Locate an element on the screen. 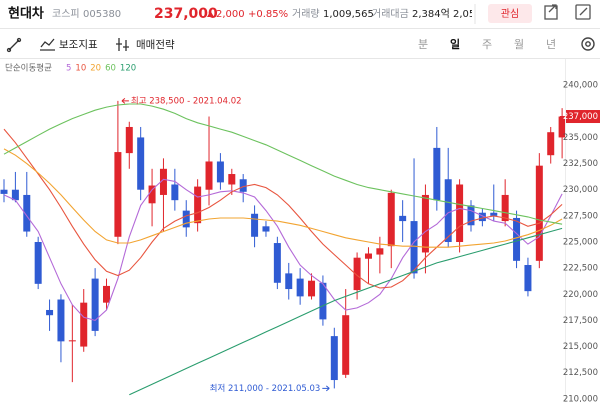 The width and height of the screenshot is (600, 402). annotation-text: 최고 238,500 - 2021.04.02 is located at coordinates (186, 100).